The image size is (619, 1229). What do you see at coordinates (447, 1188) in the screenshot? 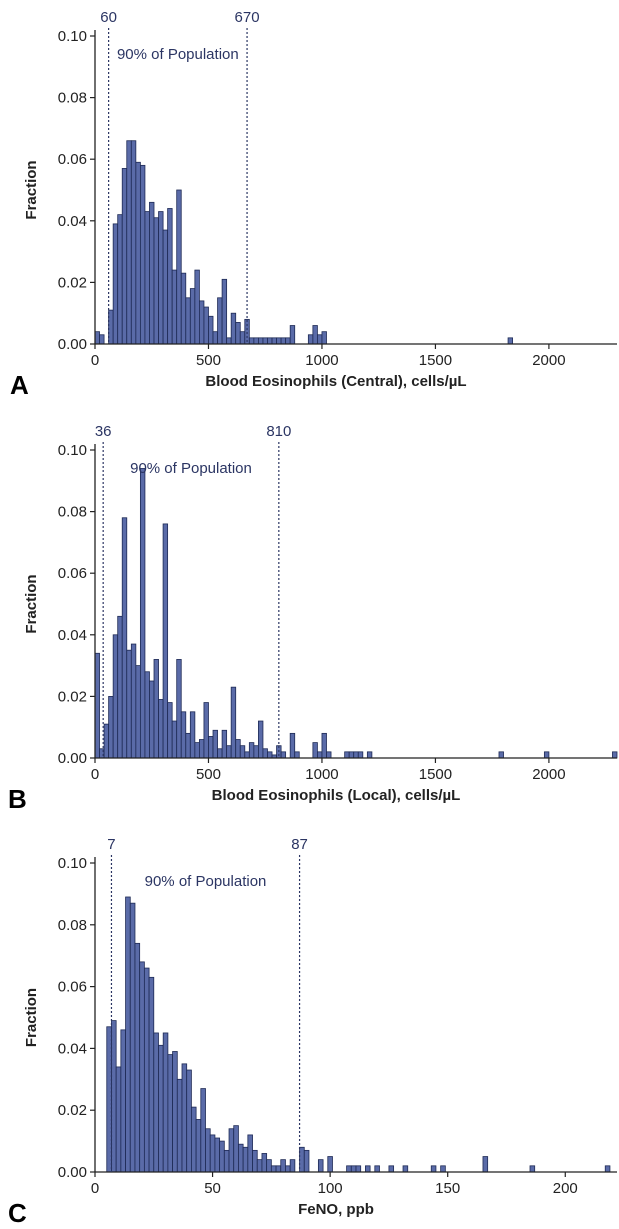
I see `x-tick-label: 150` at bounding box center [447, 1188].